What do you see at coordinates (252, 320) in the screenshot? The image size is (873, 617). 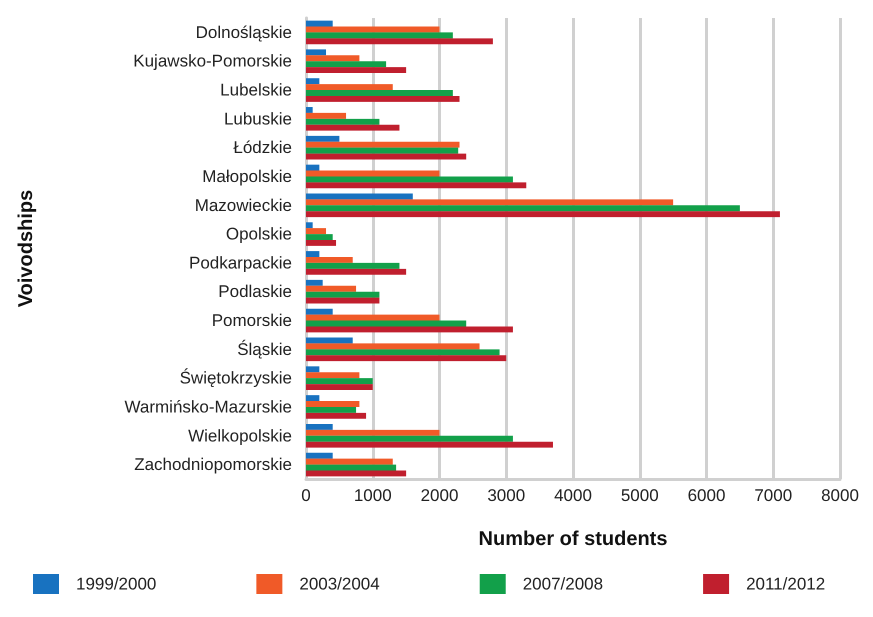 I see `y-tick-label: Pomorskie` at bounding box center [252, 320].